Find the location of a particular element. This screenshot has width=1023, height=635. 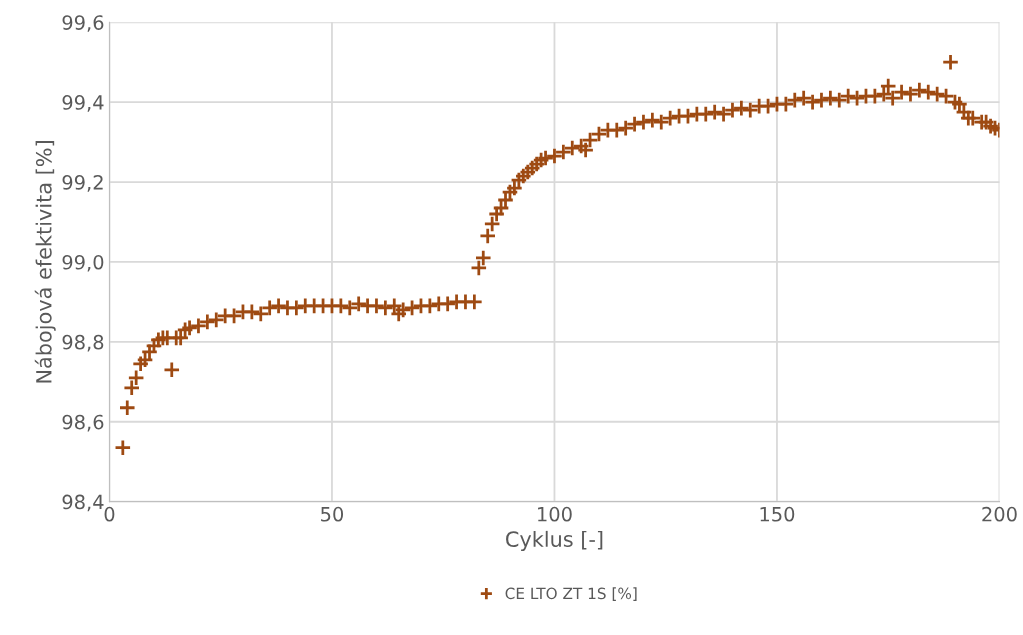

y-tick-label: 98,8 is located at coordinates (83, 343).